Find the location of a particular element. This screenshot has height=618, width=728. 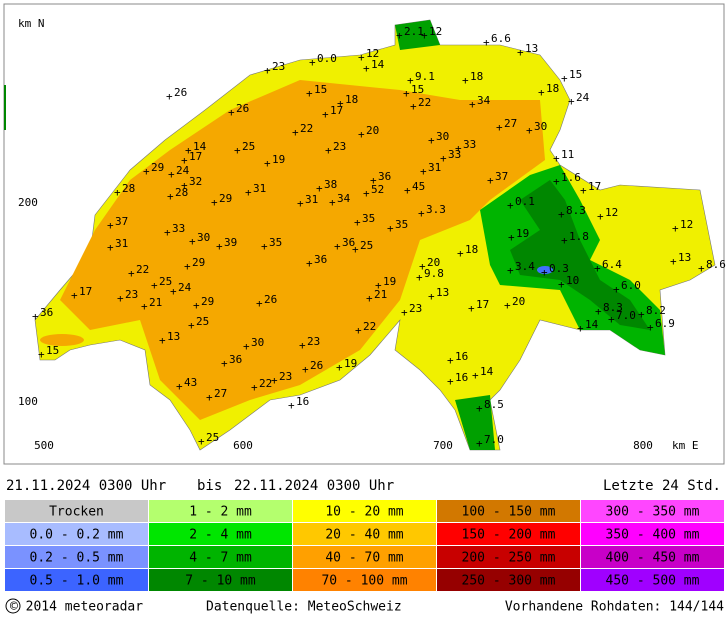

station-value: 6.4 is located at coordinates (612, 264).